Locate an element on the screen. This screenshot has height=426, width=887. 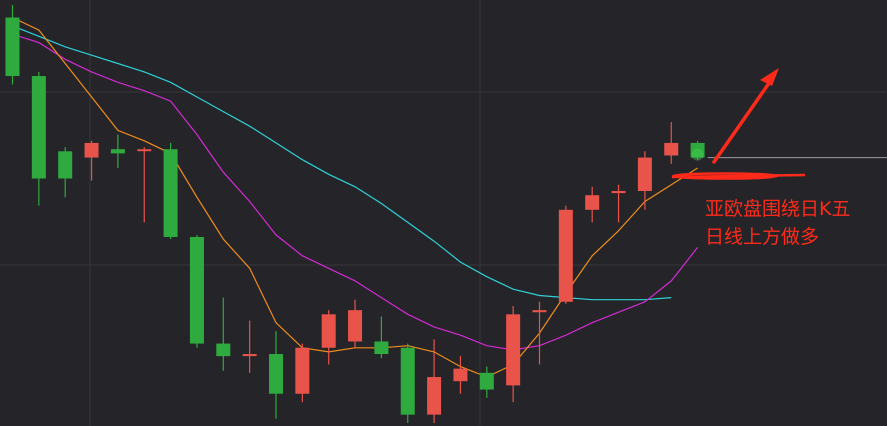
last-candle-glow is located at coordinates (697, 154).